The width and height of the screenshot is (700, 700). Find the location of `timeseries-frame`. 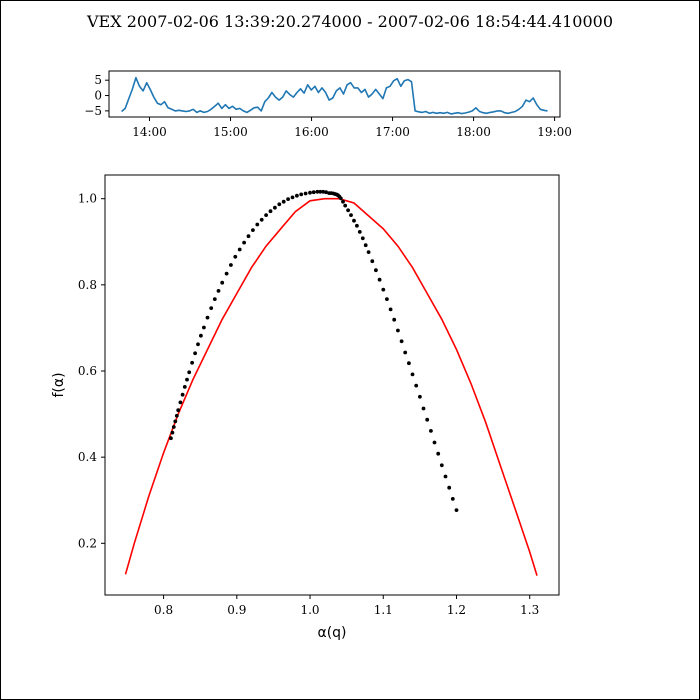

timeseries-frame is located at coordinates (334, 94).